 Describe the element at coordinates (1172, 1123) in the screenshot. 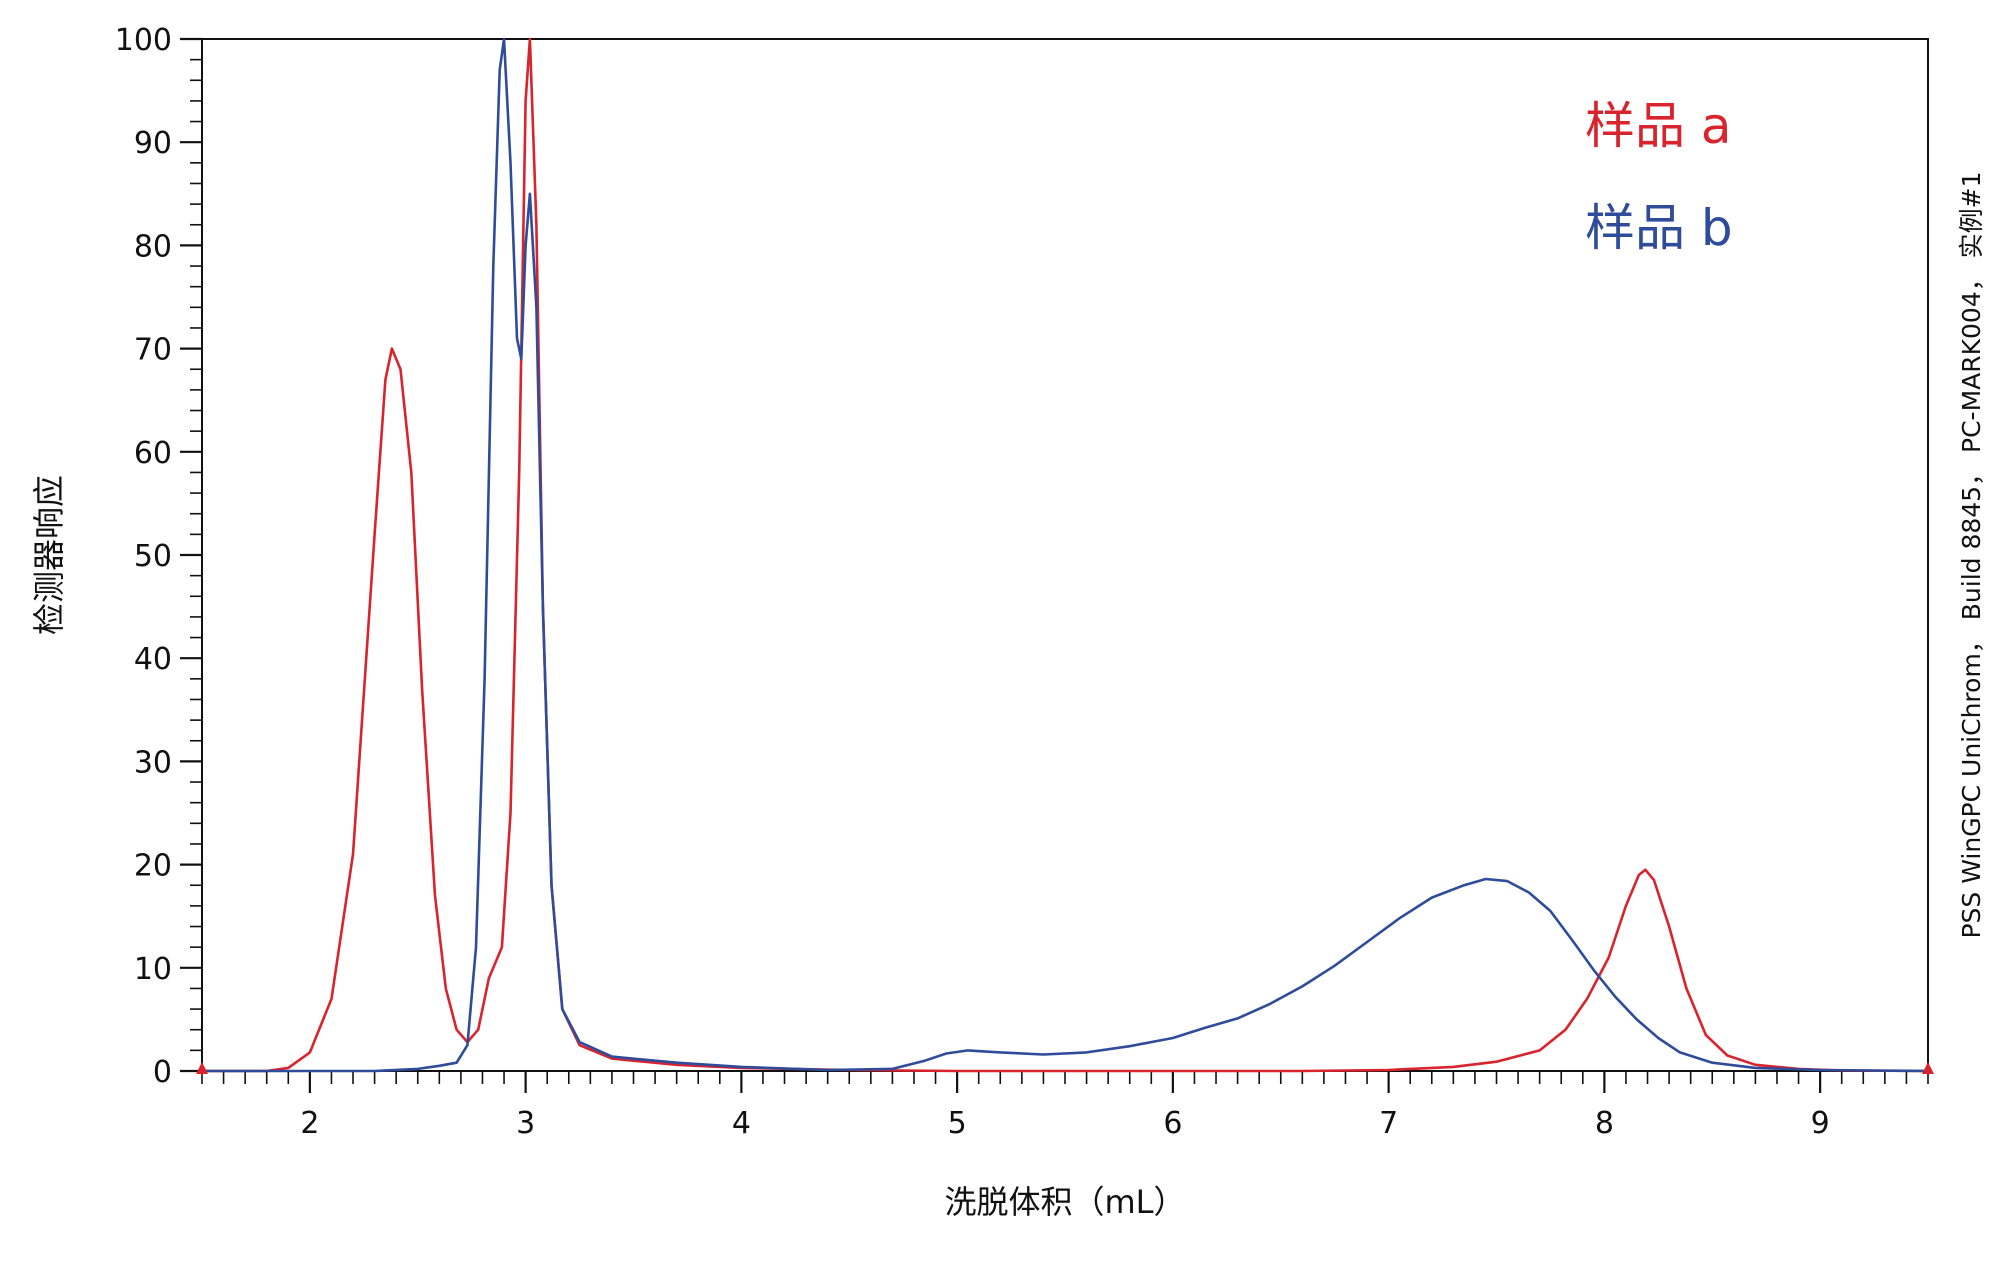

I see `x-tick-label: 6` at that location.